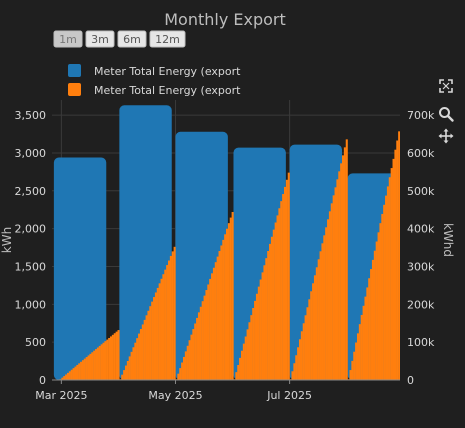 The image size is (465, 428). What do you see at coordinates (446, 114) in the screenshot?
I see `zoom-button` at bounding box center [446, 114].